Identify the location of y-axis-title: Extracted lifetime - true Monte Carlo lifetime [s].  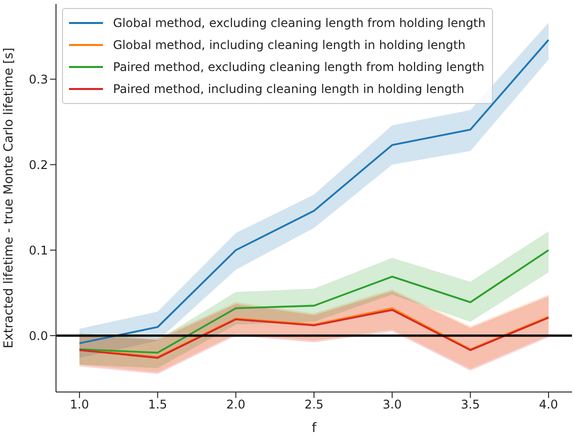
(8, 198).